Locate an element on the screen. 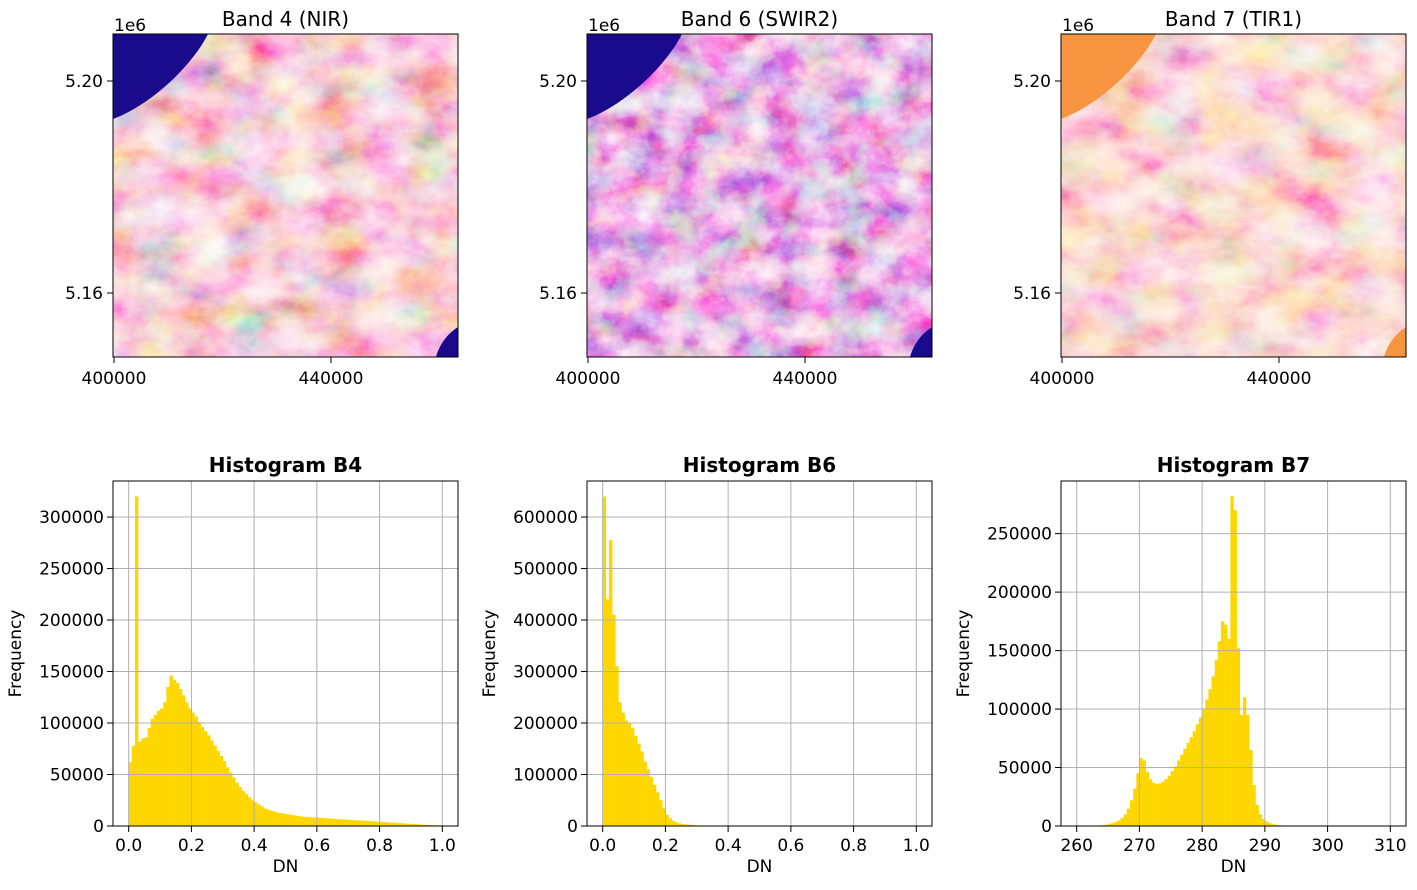 This screenshot has height=890, width=1417. x-tick-label: 280 is located at coordinates (1202, 846).